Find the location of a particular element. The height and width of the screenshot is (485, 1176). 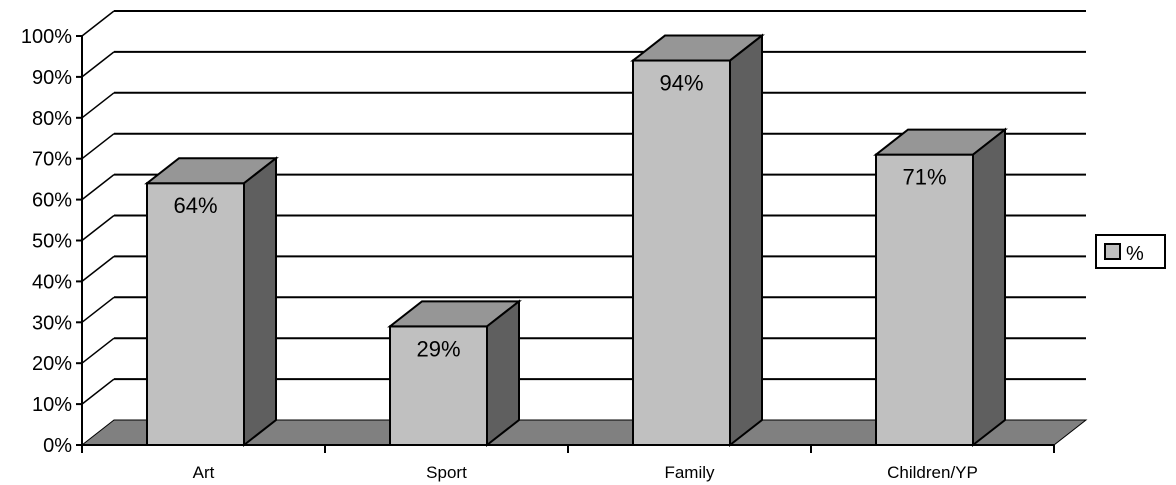

x-category-label: Family is located at coordinates (689, 472).